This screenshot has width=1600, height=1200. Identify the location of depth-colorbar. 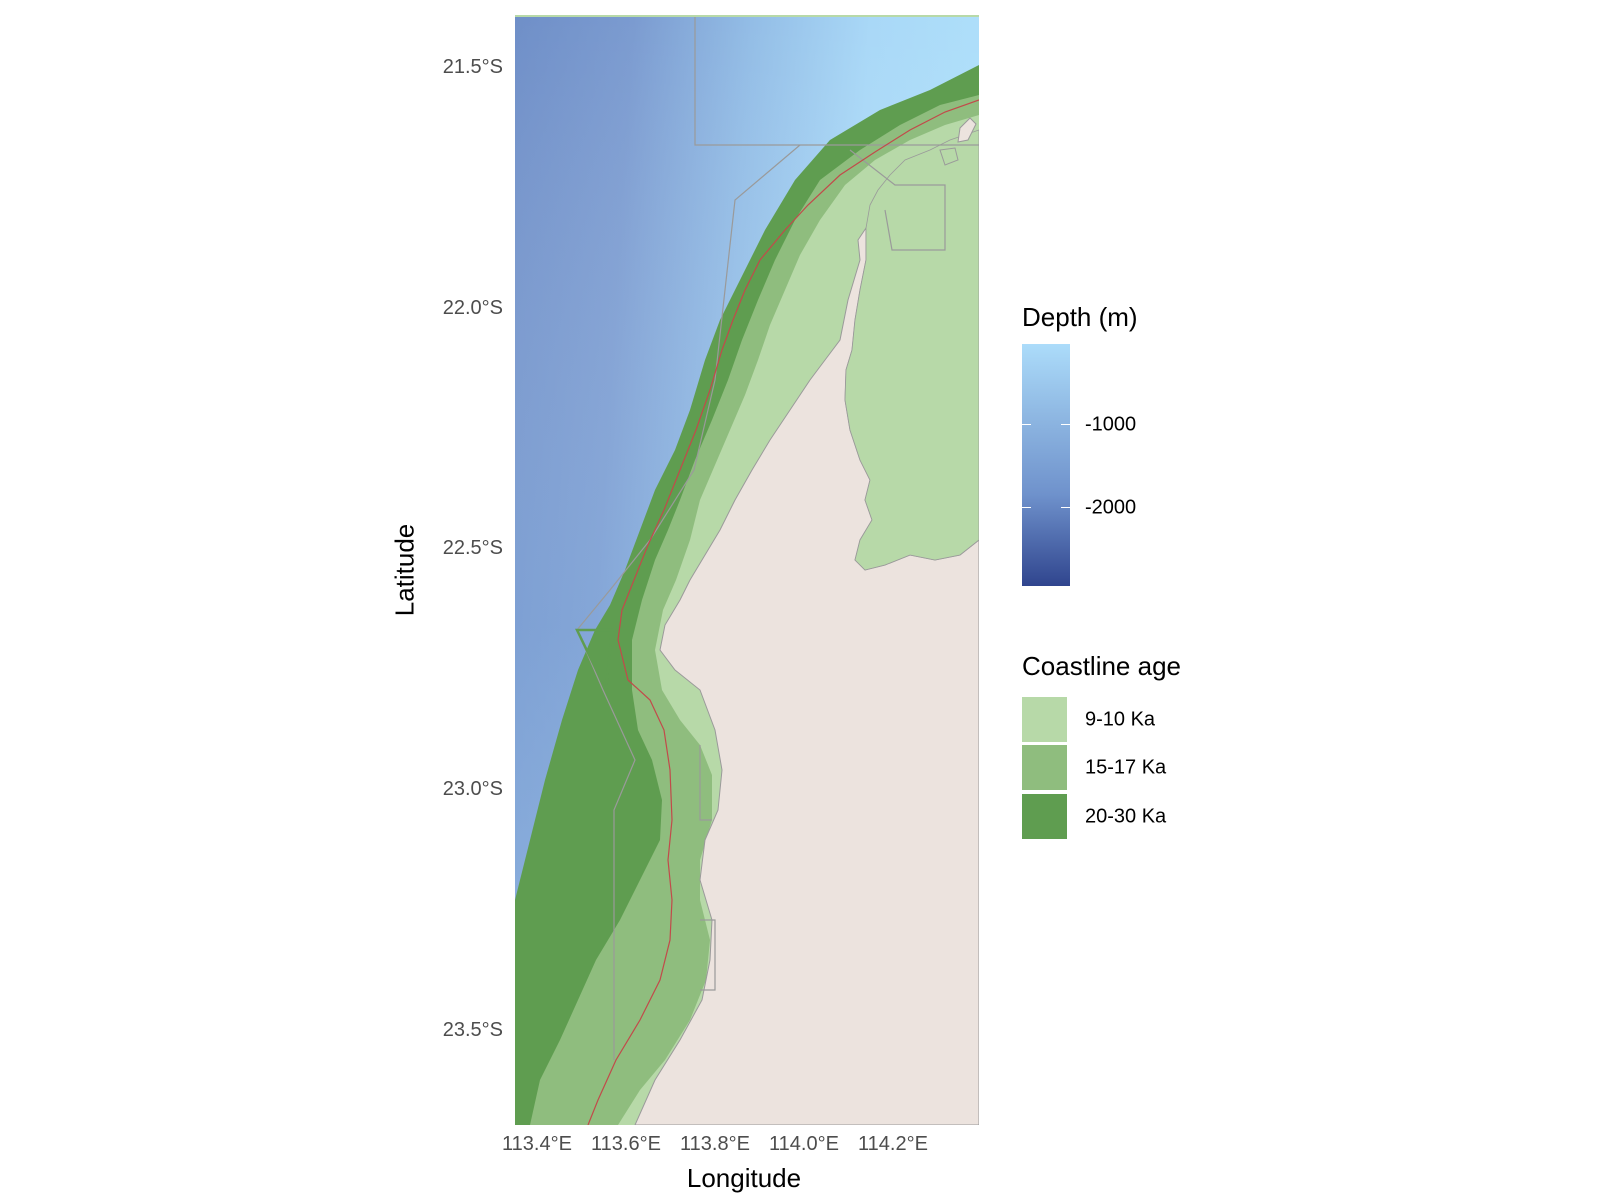
(1046, 465).